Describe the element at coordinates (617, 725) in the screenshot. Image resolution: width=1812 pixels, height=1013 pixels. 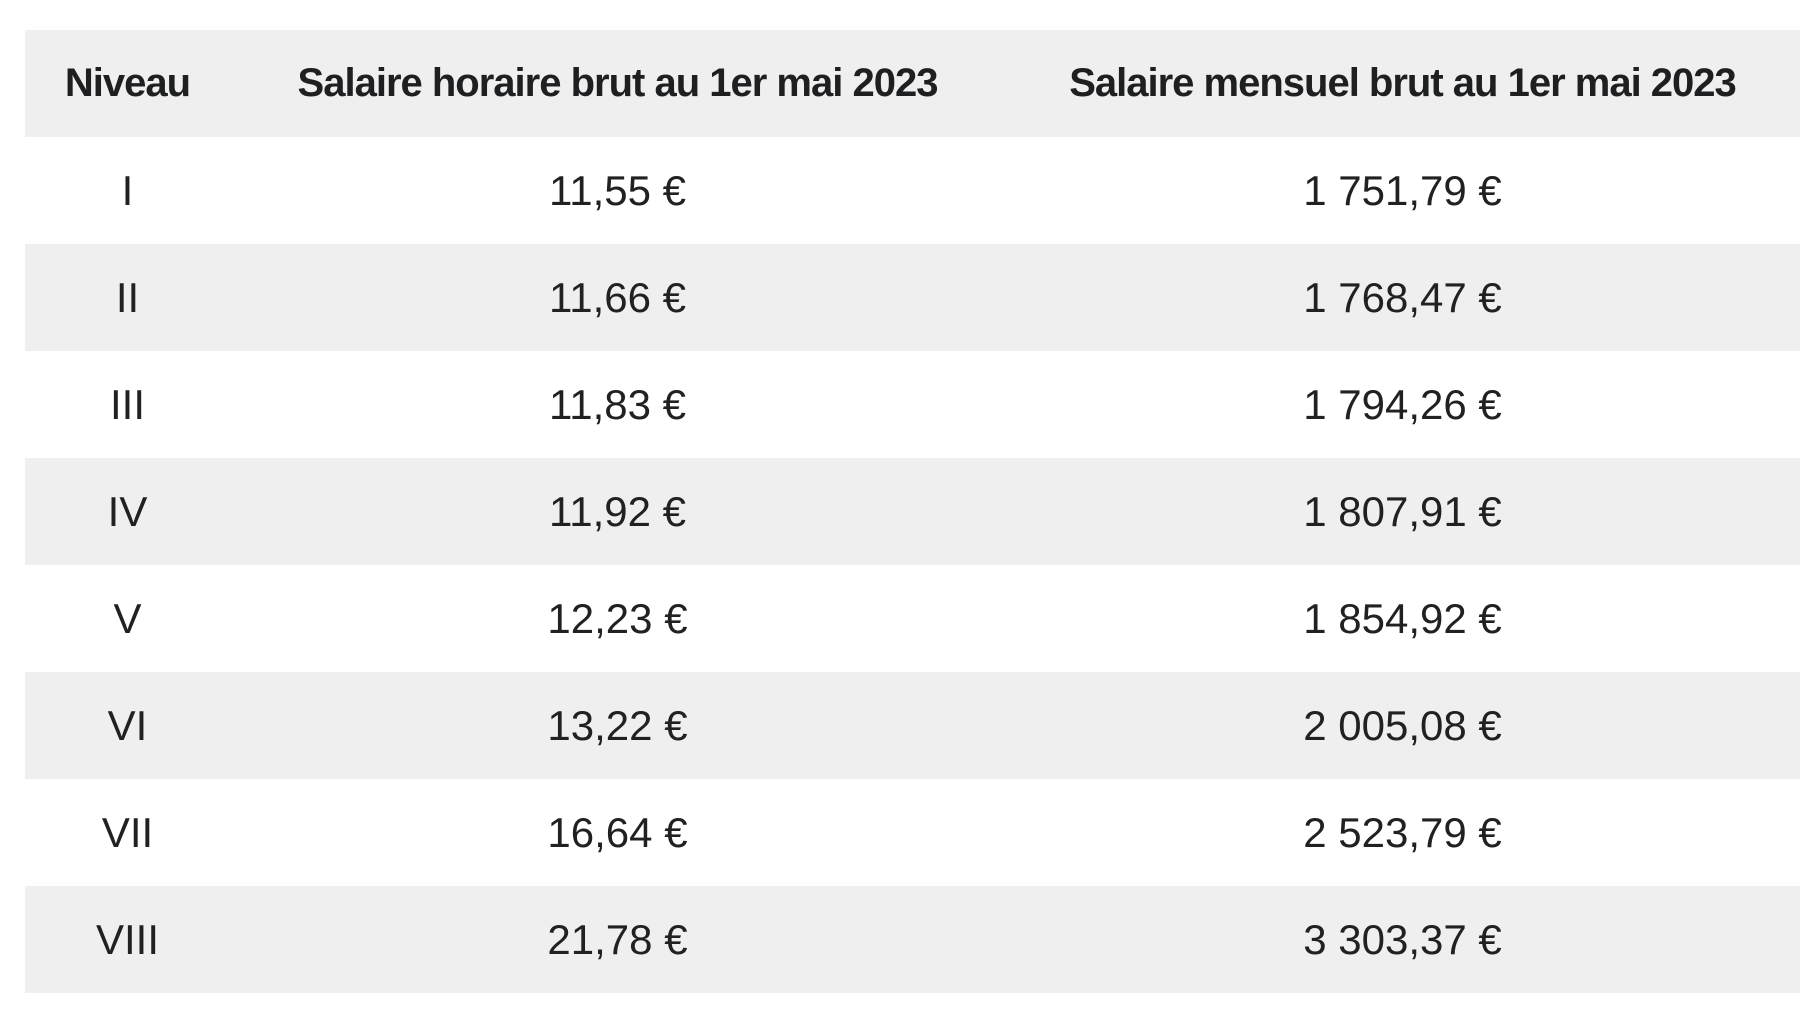
I see `cell-salaire-horaire: 13,22 €` at that location.